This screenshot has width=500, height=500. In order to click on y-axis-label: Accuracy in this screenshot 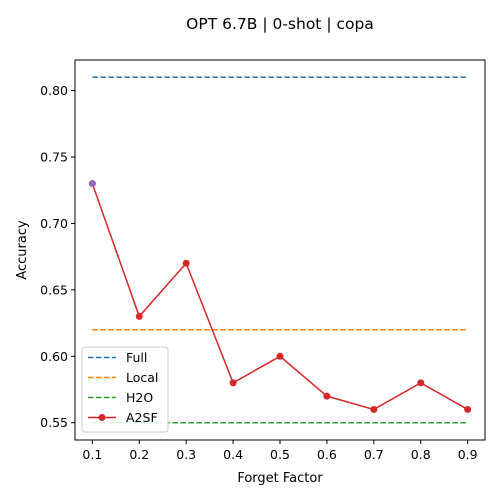, I will do `click(22, 250)`.